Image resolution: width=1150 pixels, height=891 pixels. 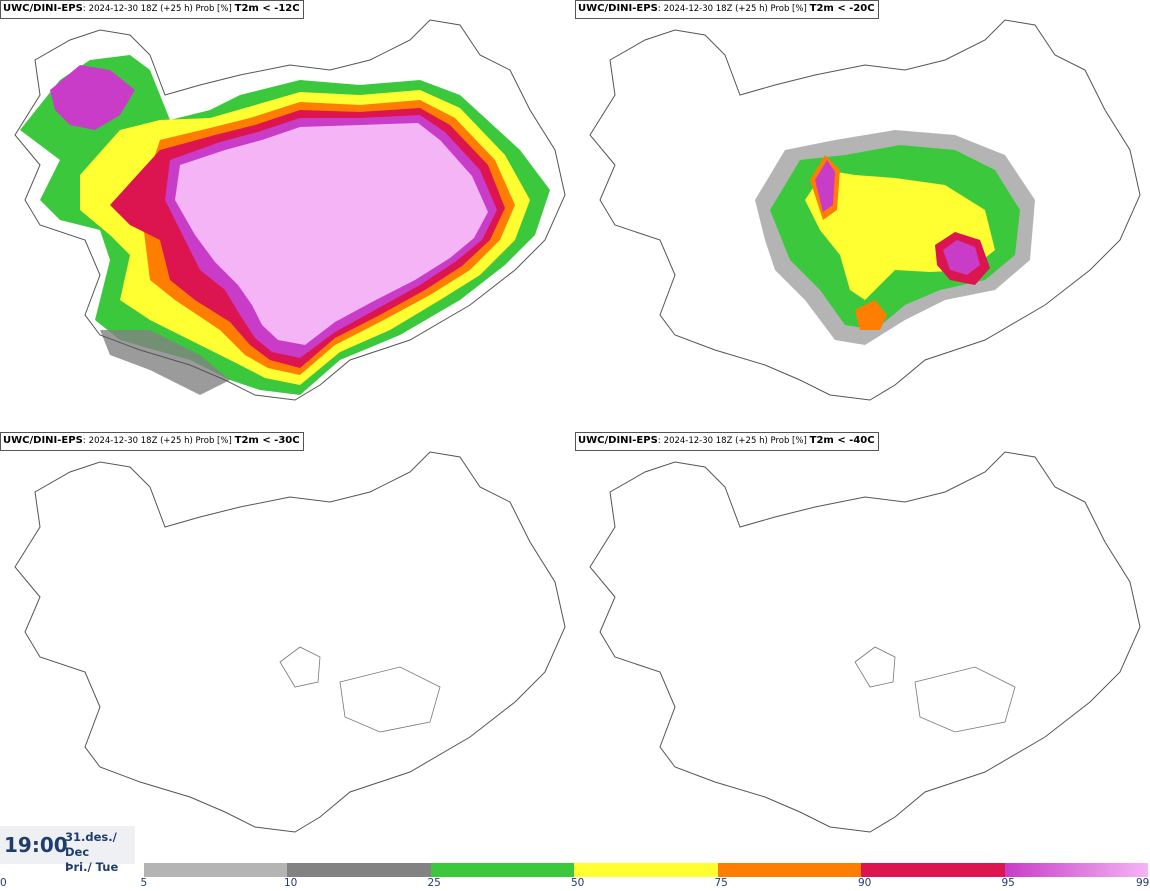 I want to click on grey-sw-patch, so click(x=165, y=362).